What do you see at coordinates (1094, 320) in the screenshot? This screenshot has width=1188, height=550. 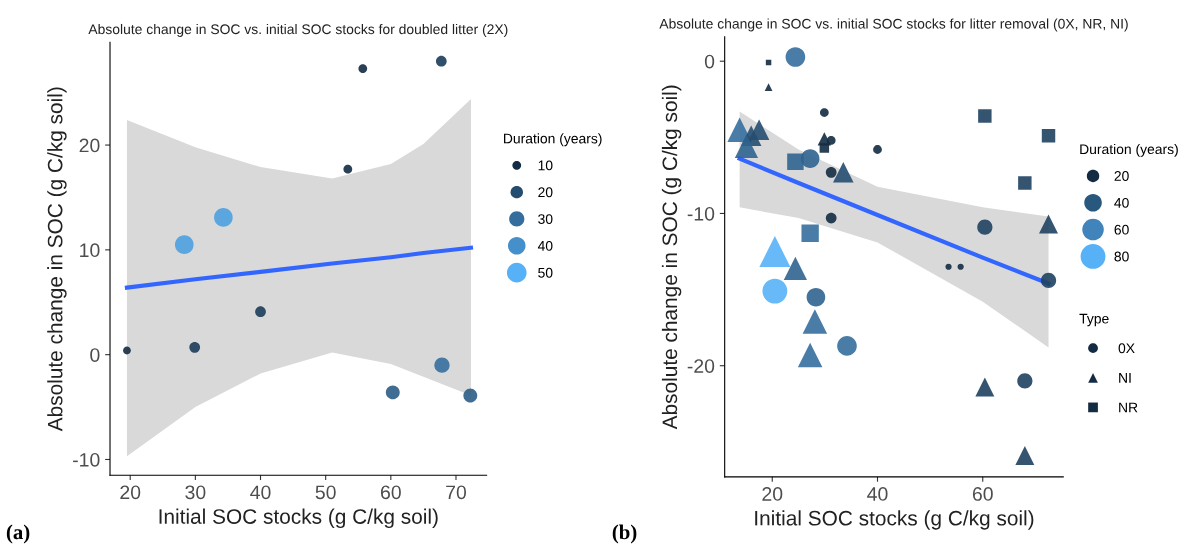 I see `text: Type` at bounding box center [1094, 320].